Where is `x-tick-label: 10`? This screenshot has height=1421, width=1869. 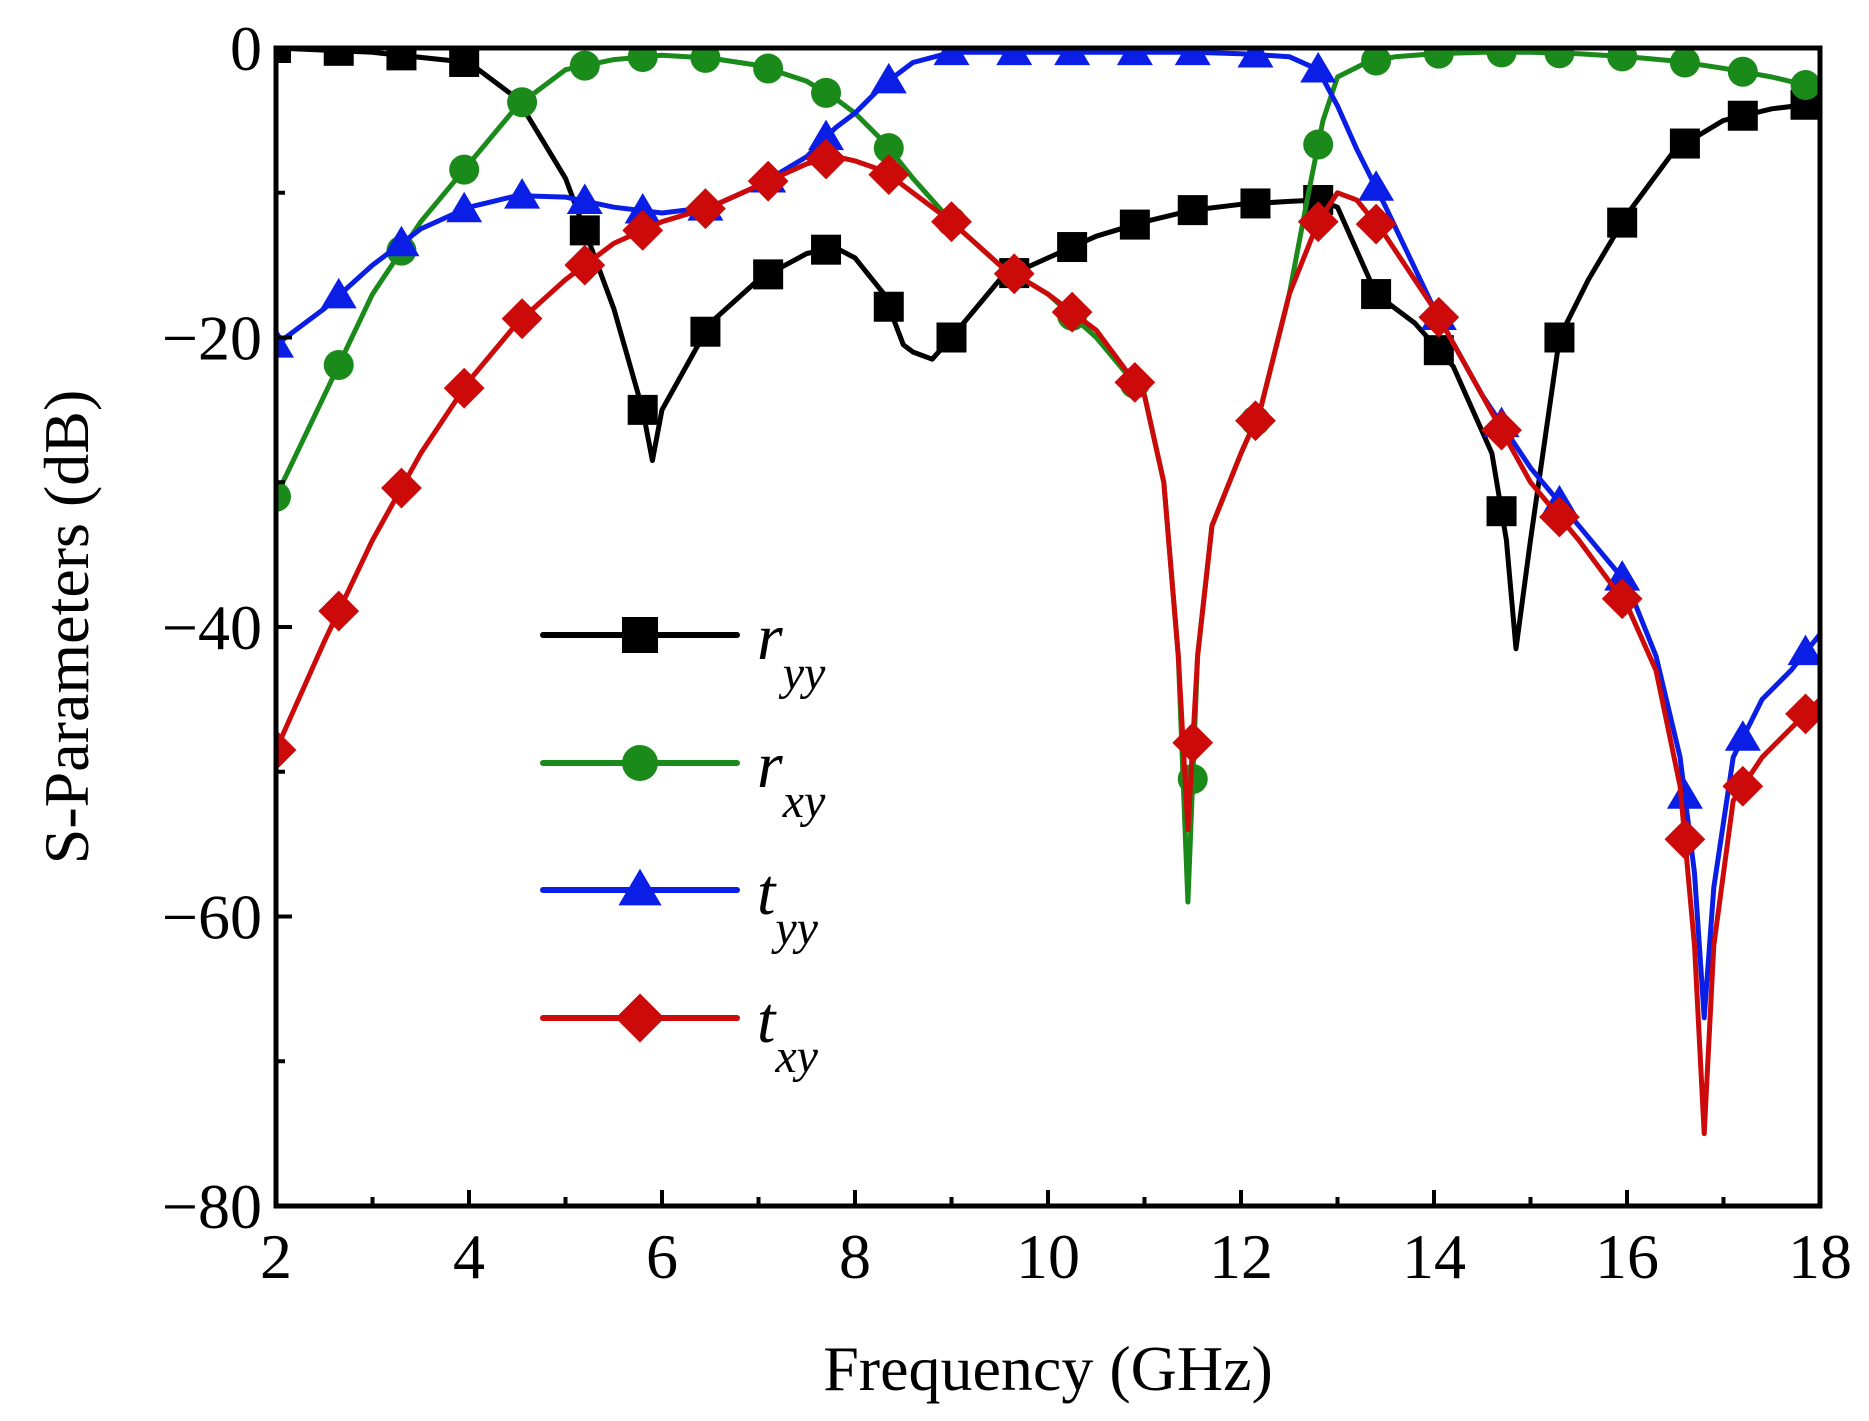 x-tick-label: 10 is located at coordinates (1048, 1256).